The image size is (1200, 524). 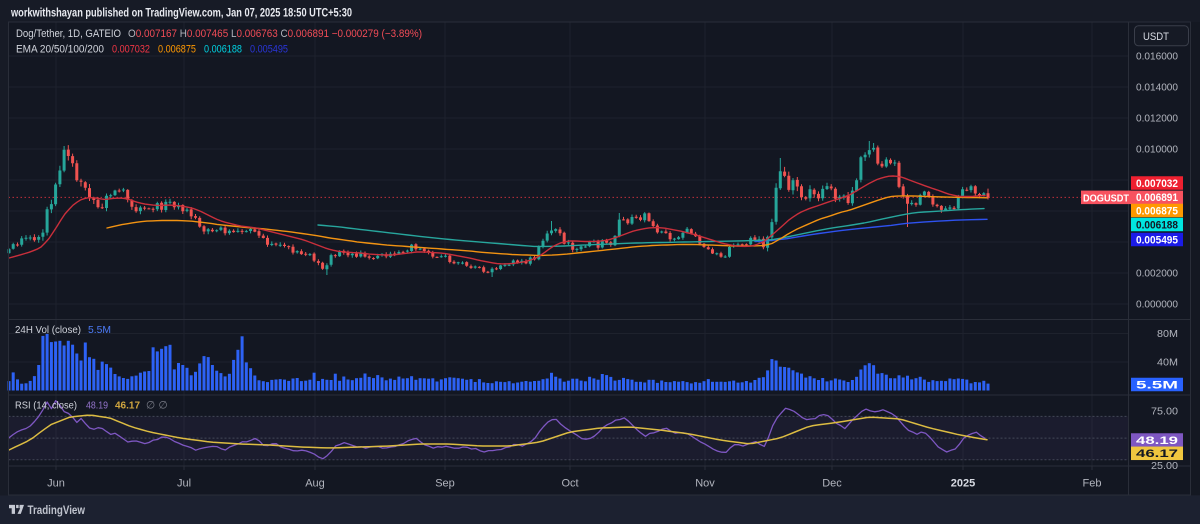 I want to click on svg-text: Dog/Tether, 1D, GATEIO, so click(x=68, y=34).